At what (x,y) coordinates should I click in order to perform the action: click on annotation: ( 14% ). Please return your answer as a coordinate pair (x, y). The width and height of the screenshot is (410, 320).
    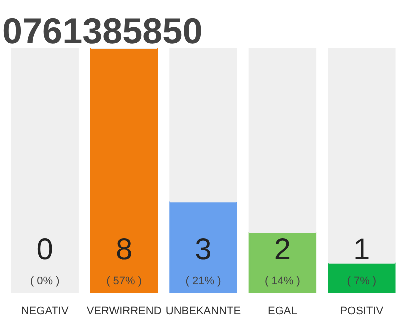
    Looking at the image, I should click on (282, 282).